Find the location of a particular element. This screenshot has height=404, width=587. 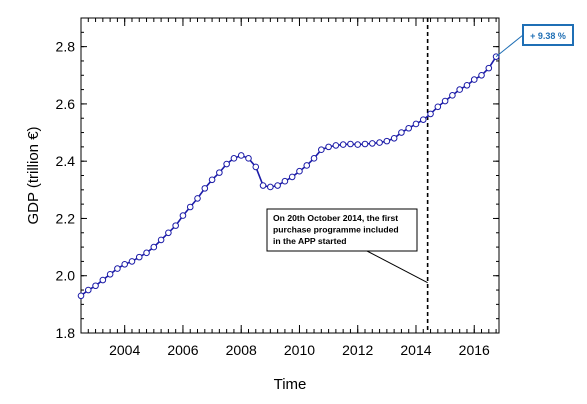

x-tick-label: 2012 is located at coordinates (357, 350).